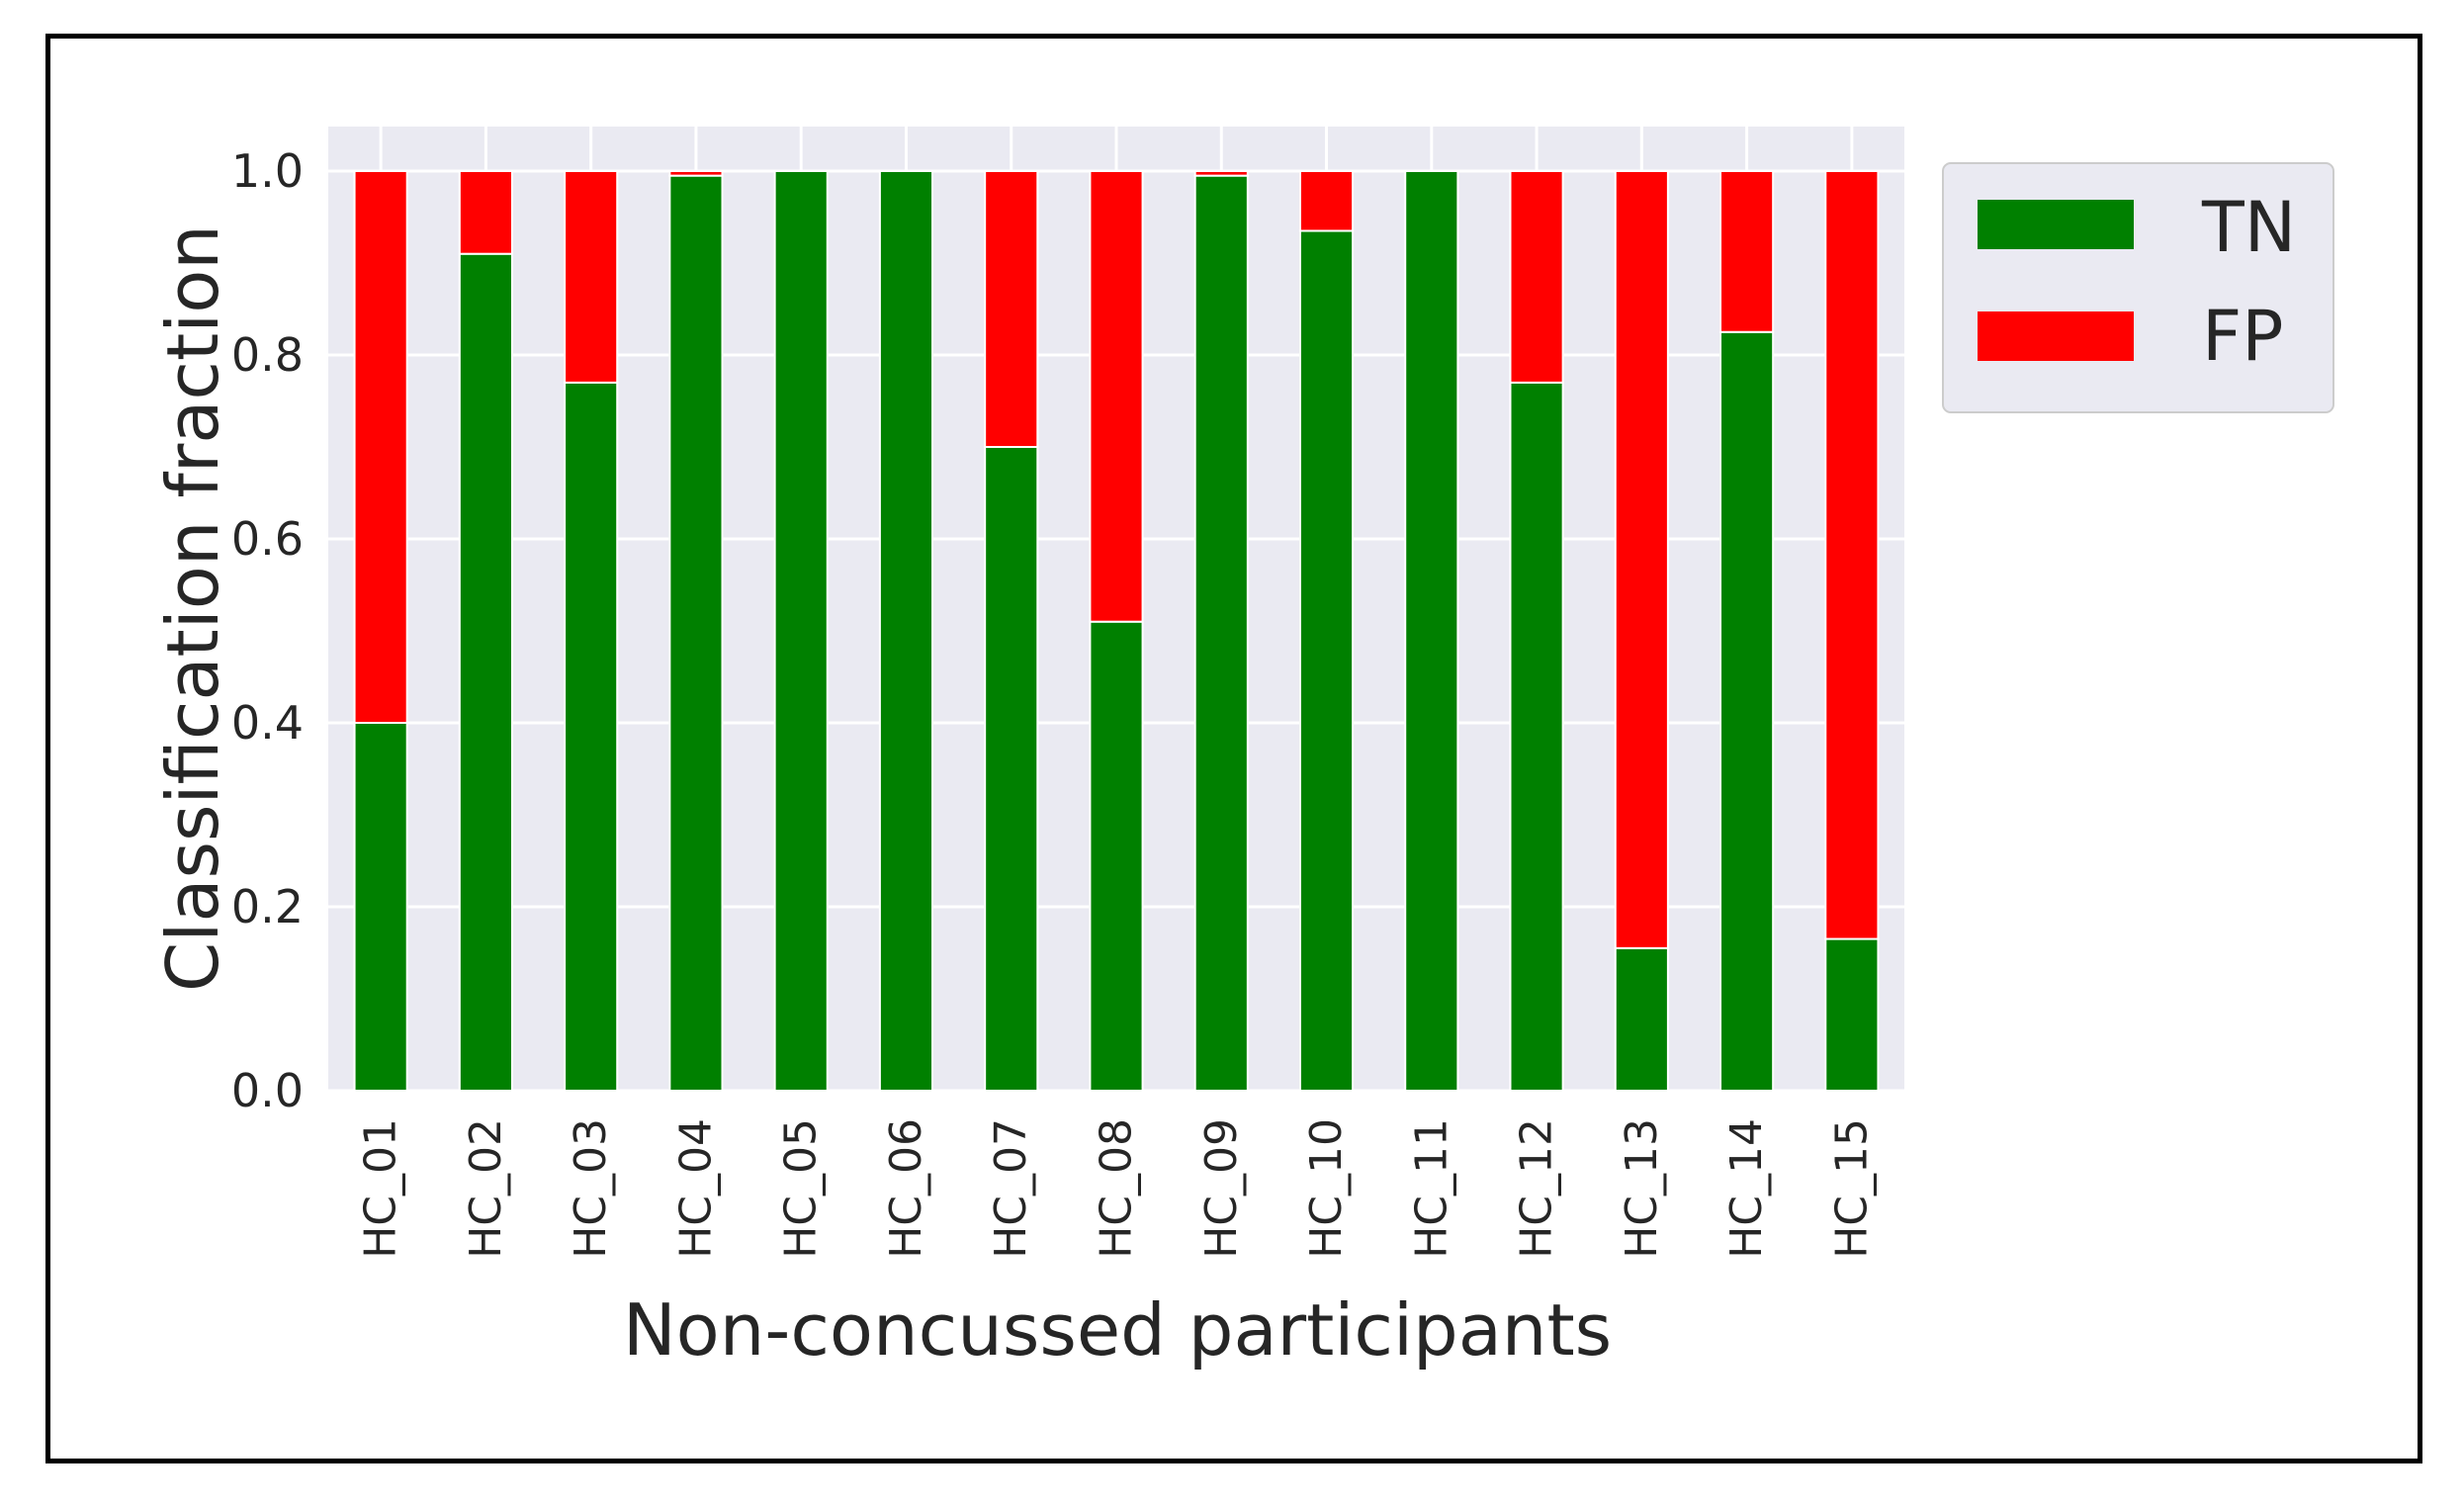 The width and height of the screenshot is (2464, 1506). What do you see at coordinates (267, 630) in the screenshot?
I see `y-tick-labels: 0.0 0.2 0.4 0.6 0.8 1.0` at bounding box center [267, 630].